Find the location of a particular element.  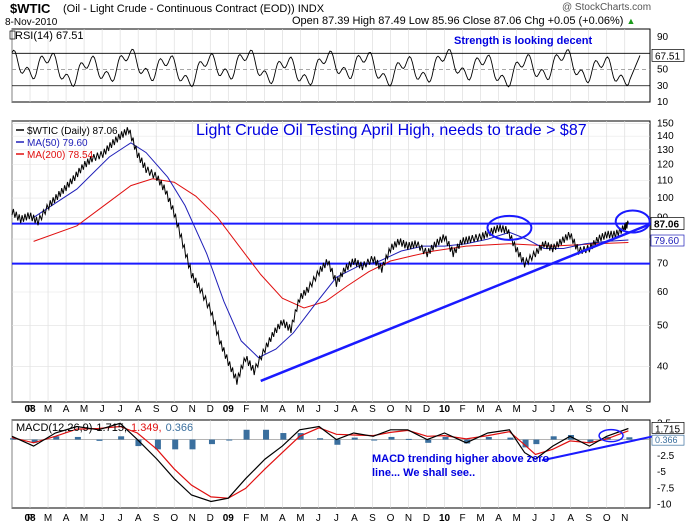

rsi-legend: RSI(14) 67.51 is located at coordinates (49, 36).